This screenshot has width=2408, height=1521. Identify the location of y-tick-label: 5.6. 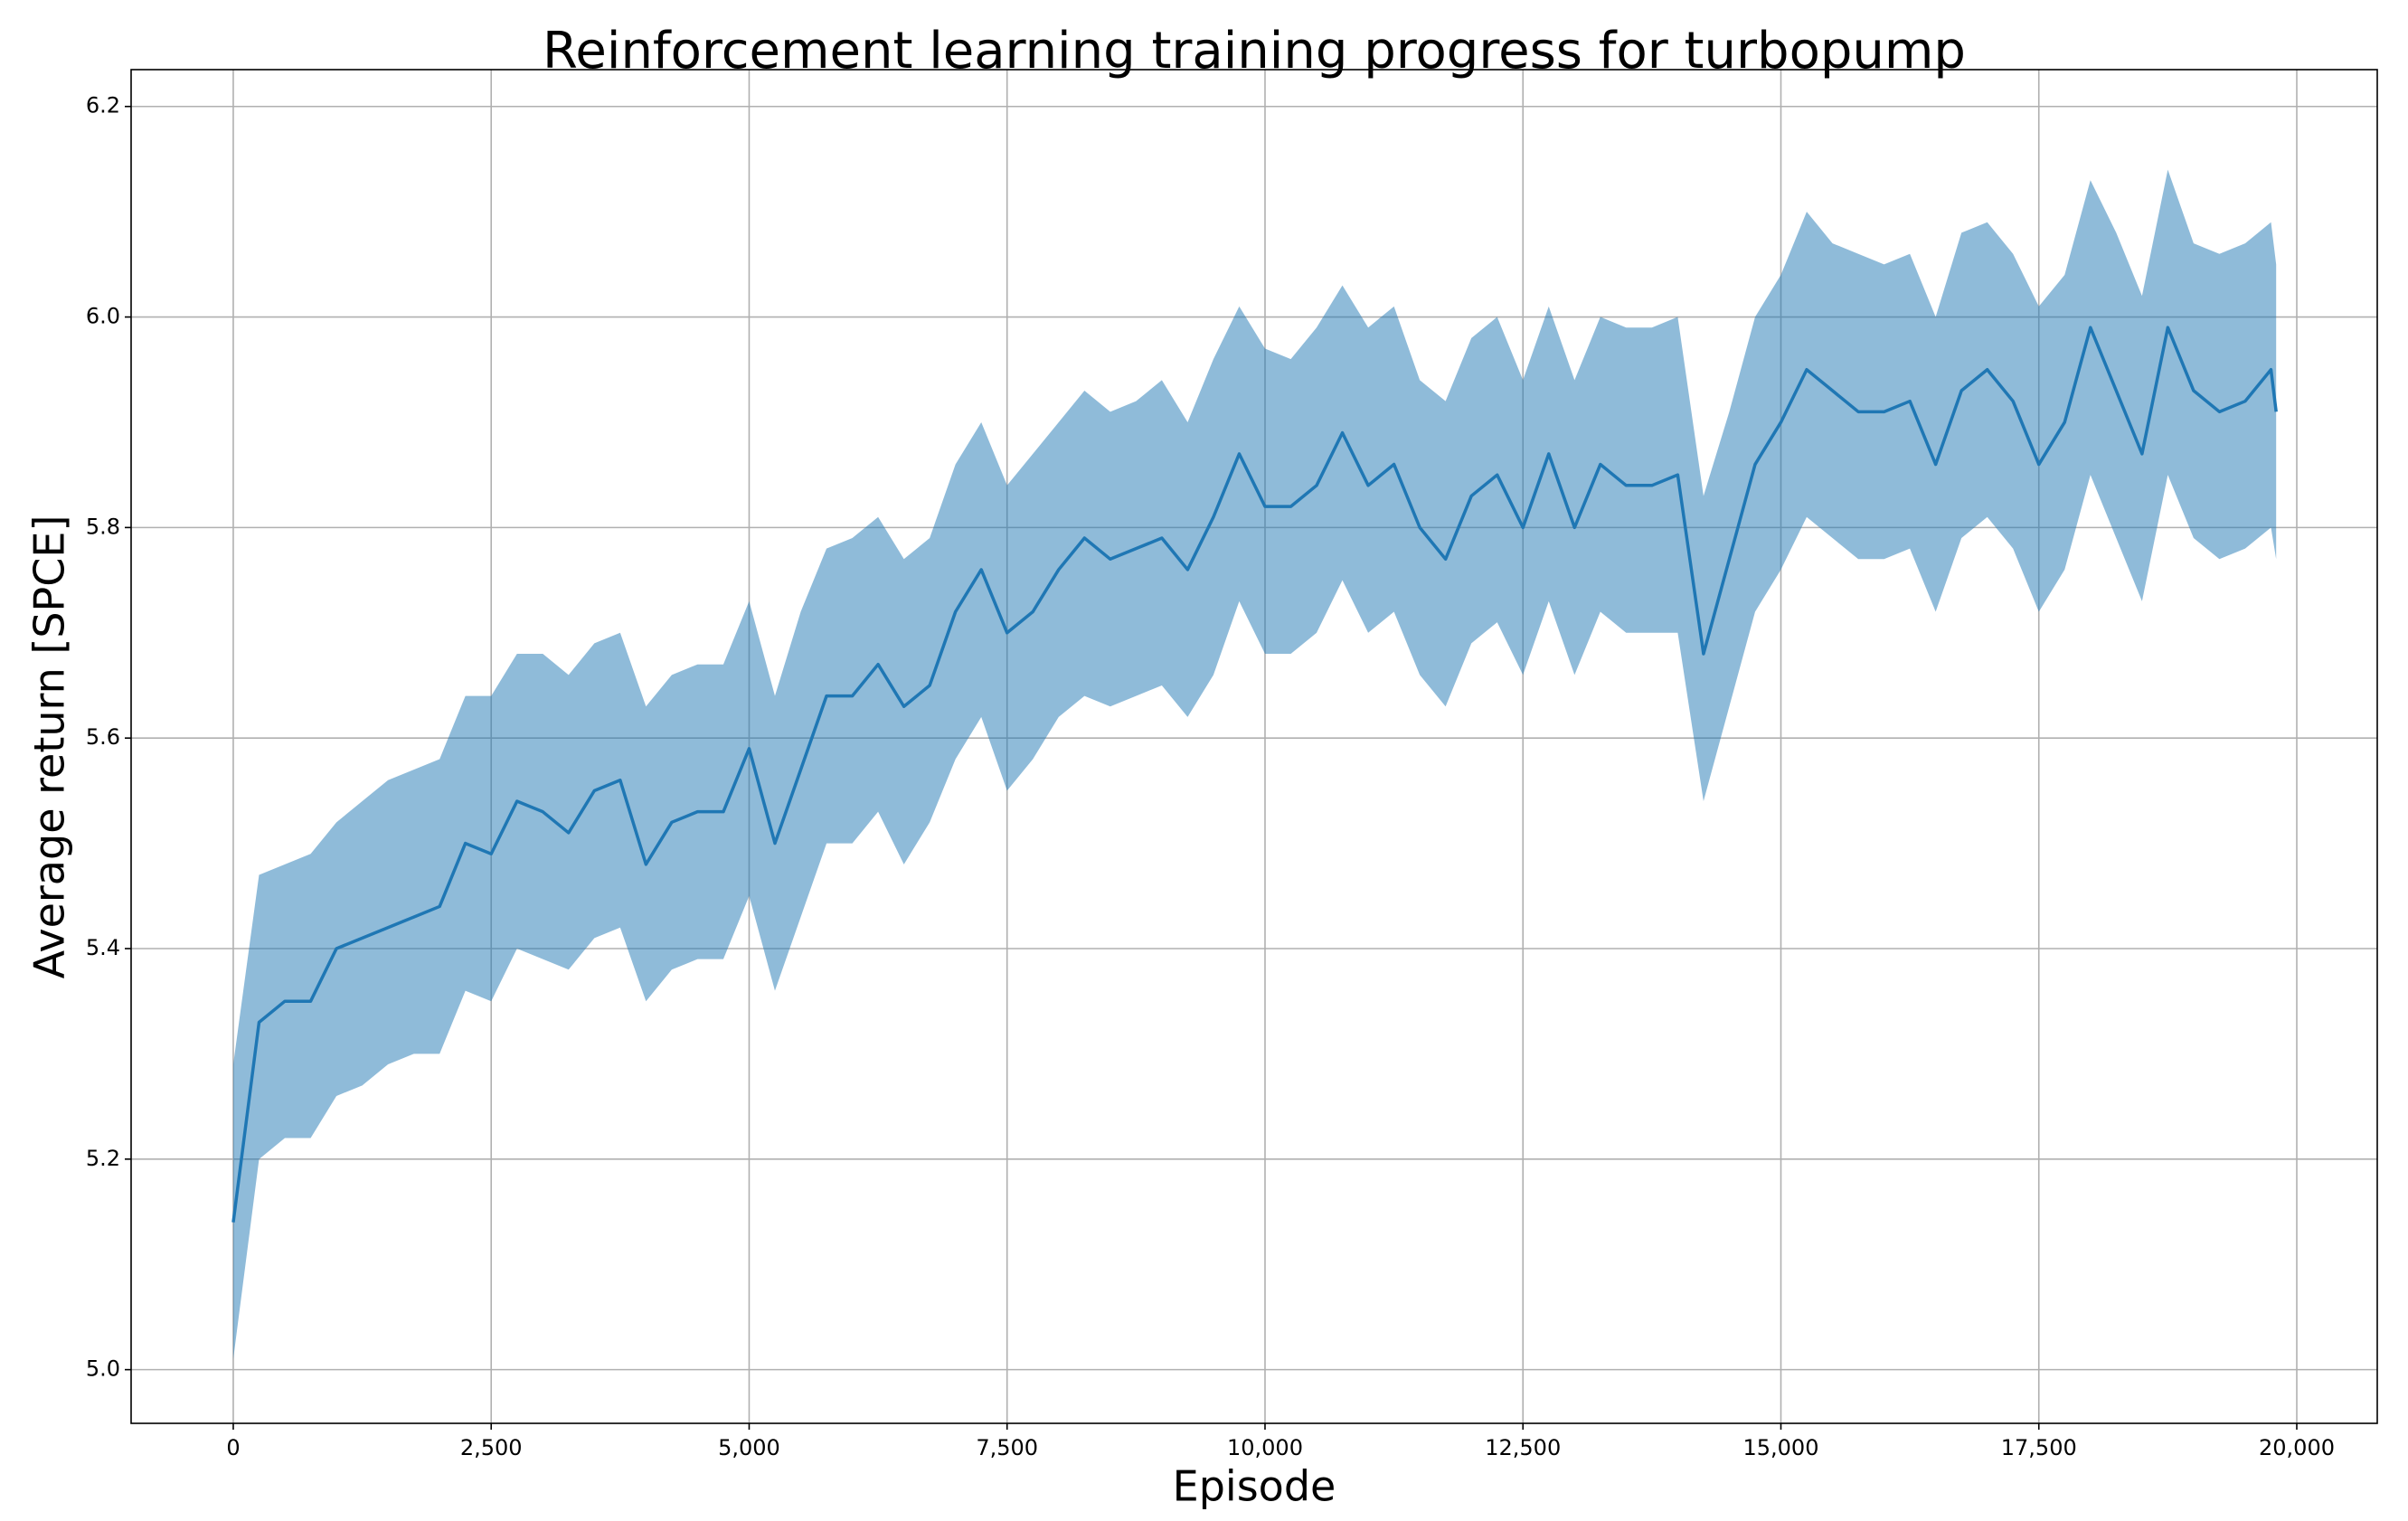
(103, 737).